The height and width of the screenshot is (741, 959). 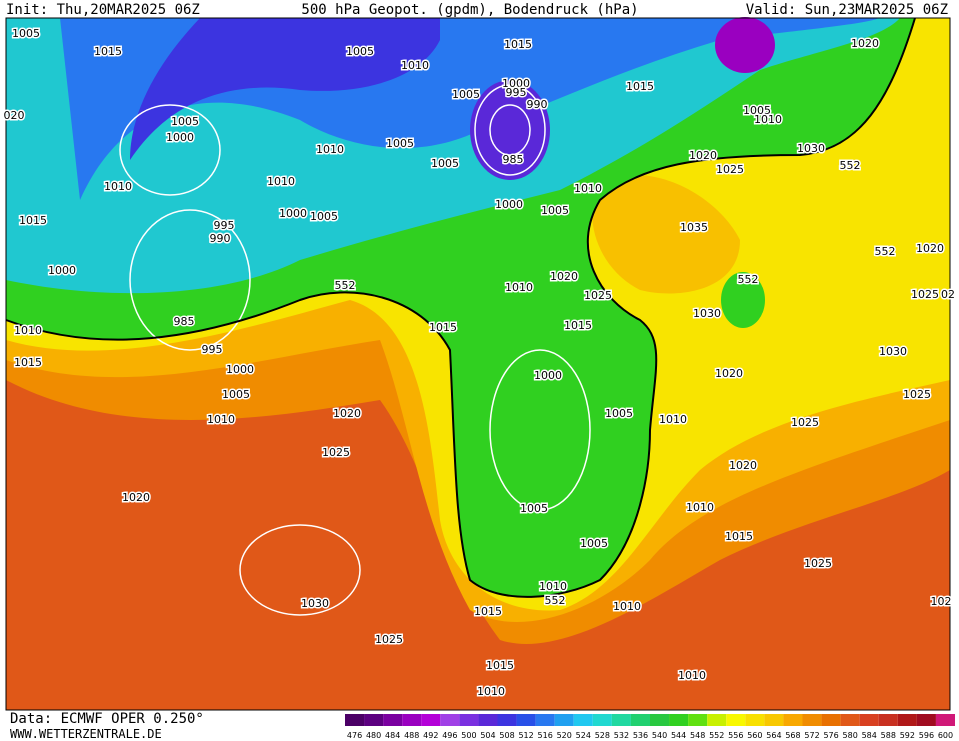 What do you see at coordinates (86, 734) in the screenshot?
I see `website: WWW.WETTERZENTRALE.DE` at bounding box center [86, 734].